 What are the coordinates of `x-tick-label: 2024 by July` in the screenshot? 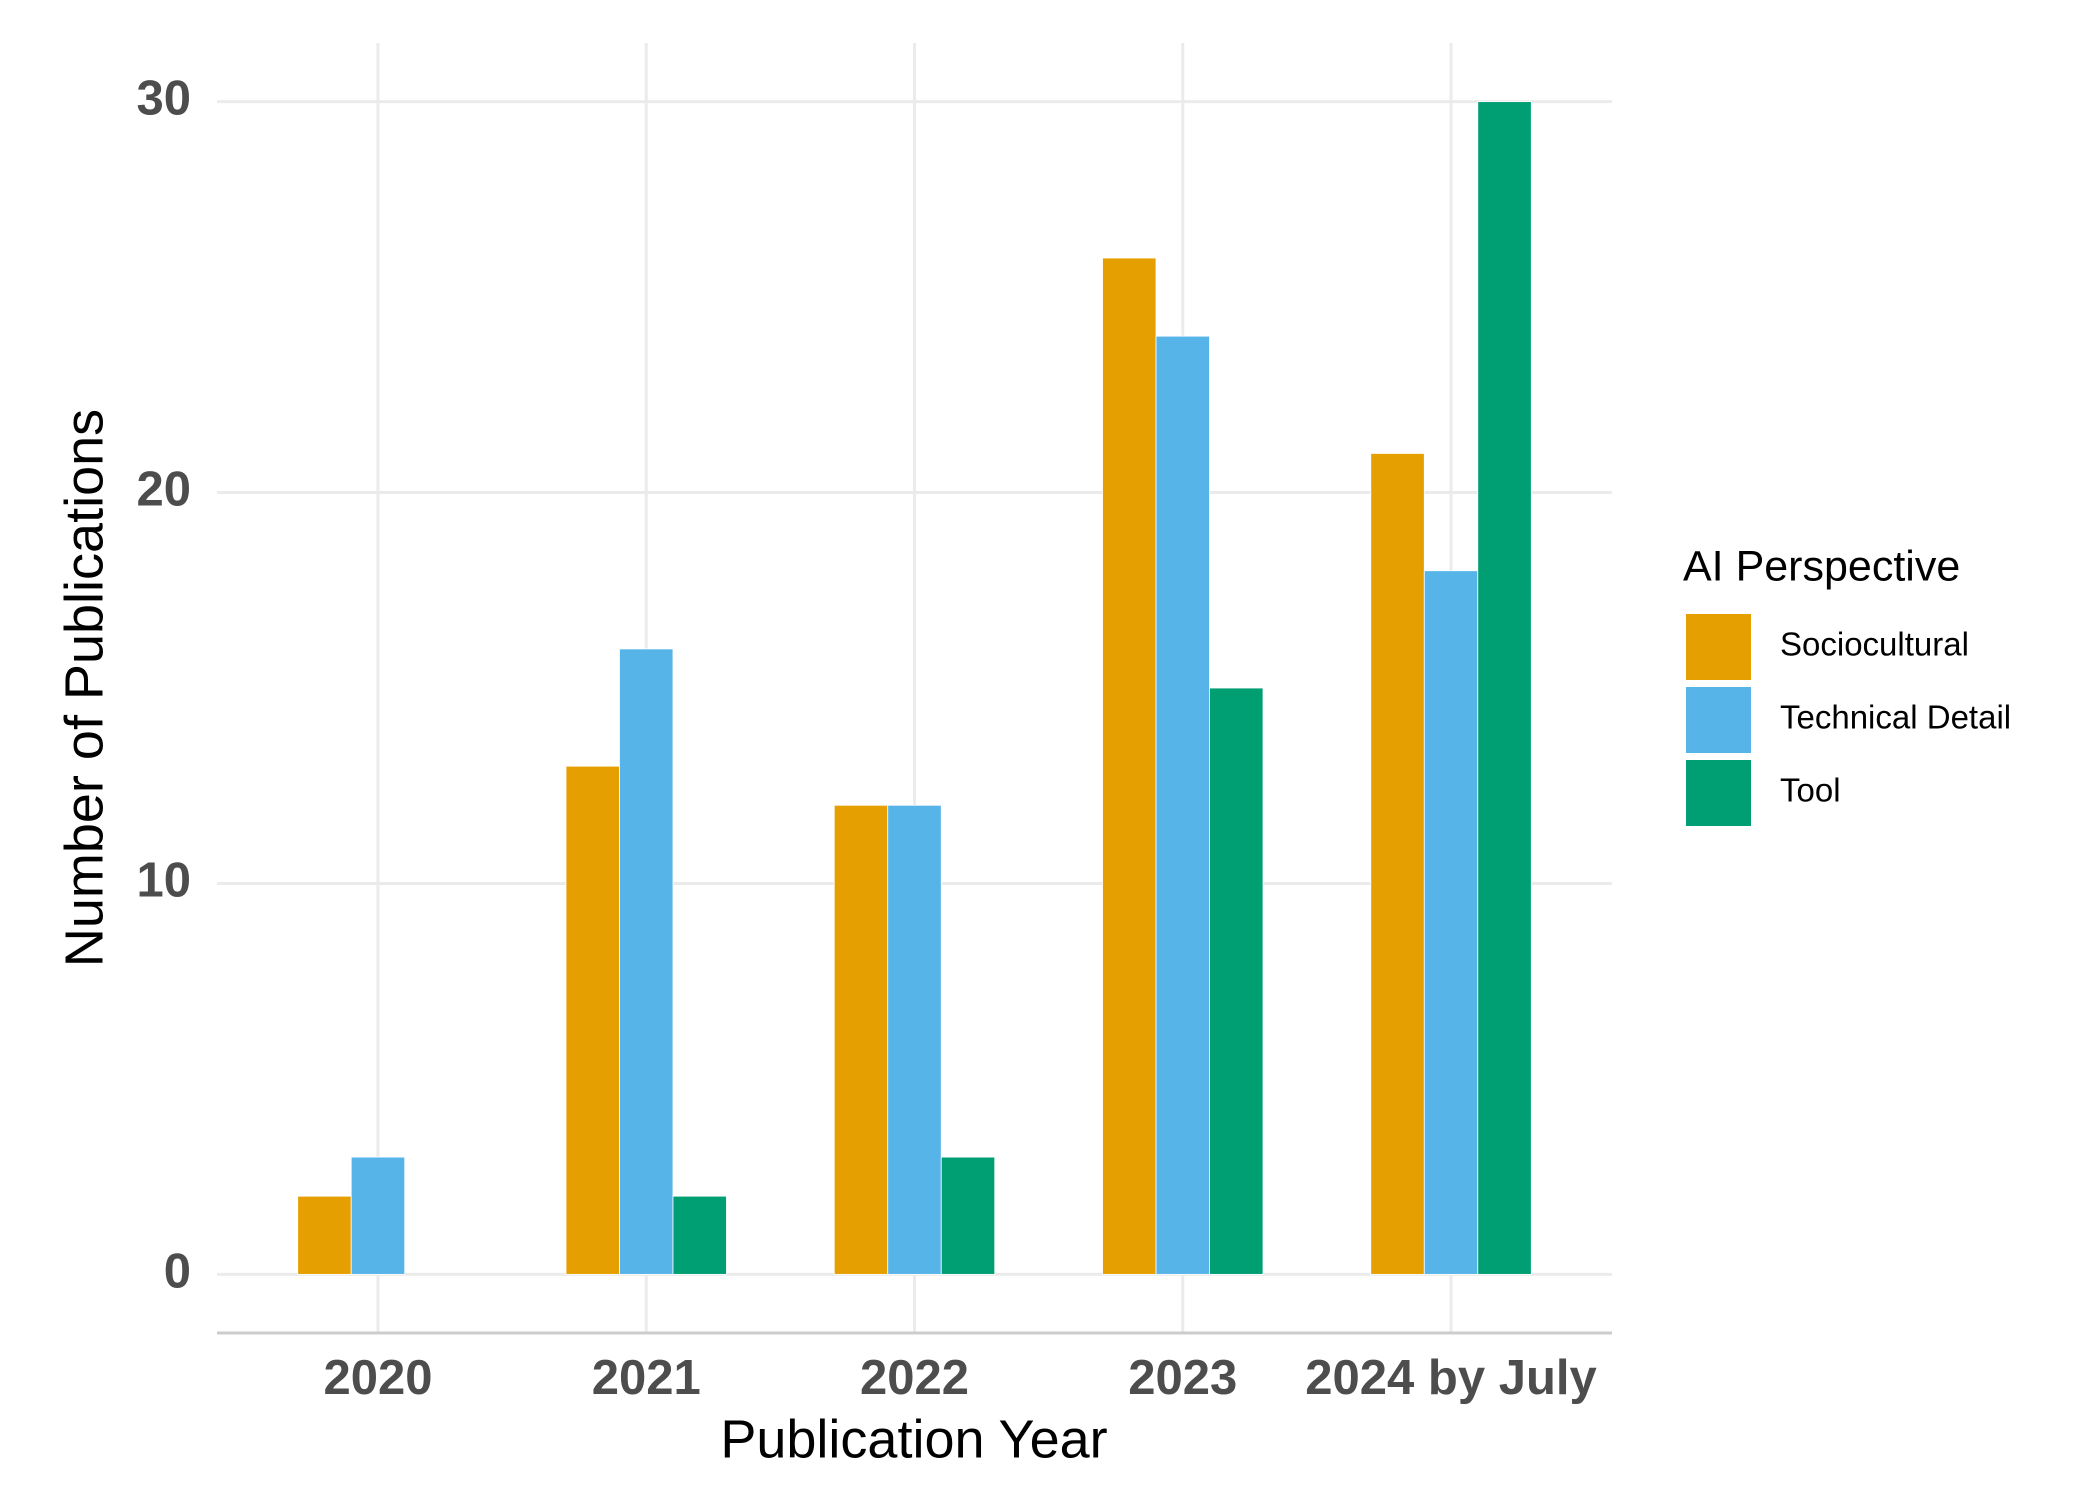 It's located at (1450, 1378).